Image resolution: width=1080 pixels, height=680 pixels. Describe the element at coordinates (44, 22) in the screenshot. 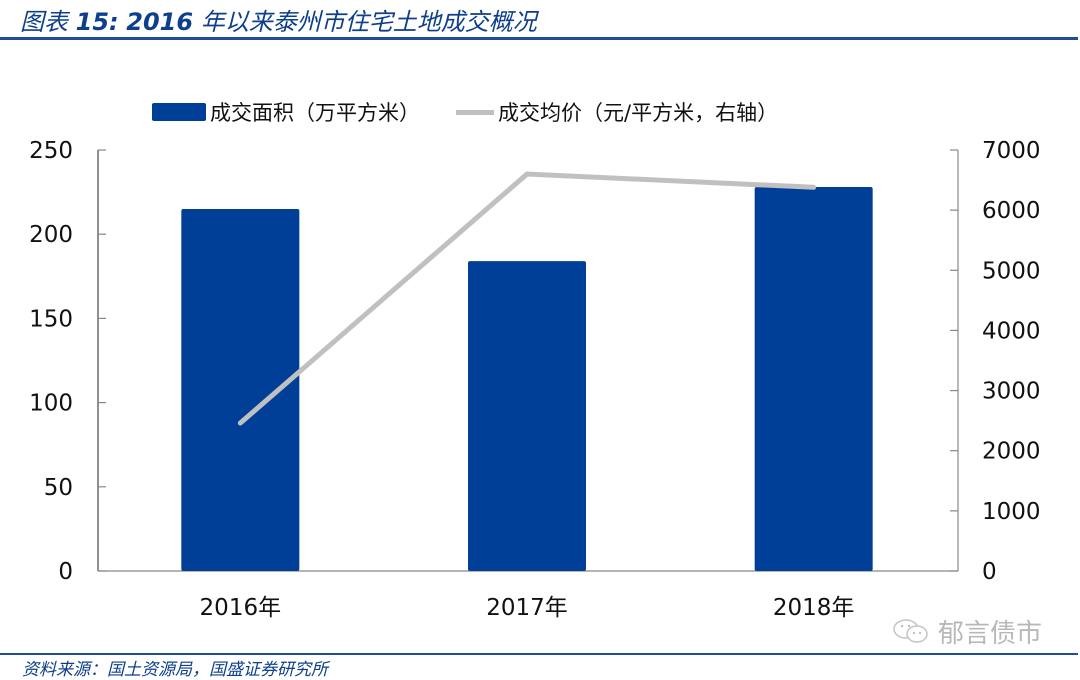

I see `title-prefix: 图表` at that location.